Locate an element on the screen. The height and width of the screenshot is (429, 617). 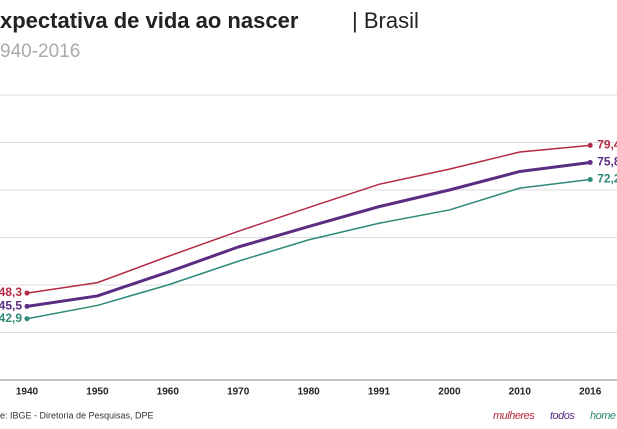
value-label: 42,9 is located at coordinates (11, 318).